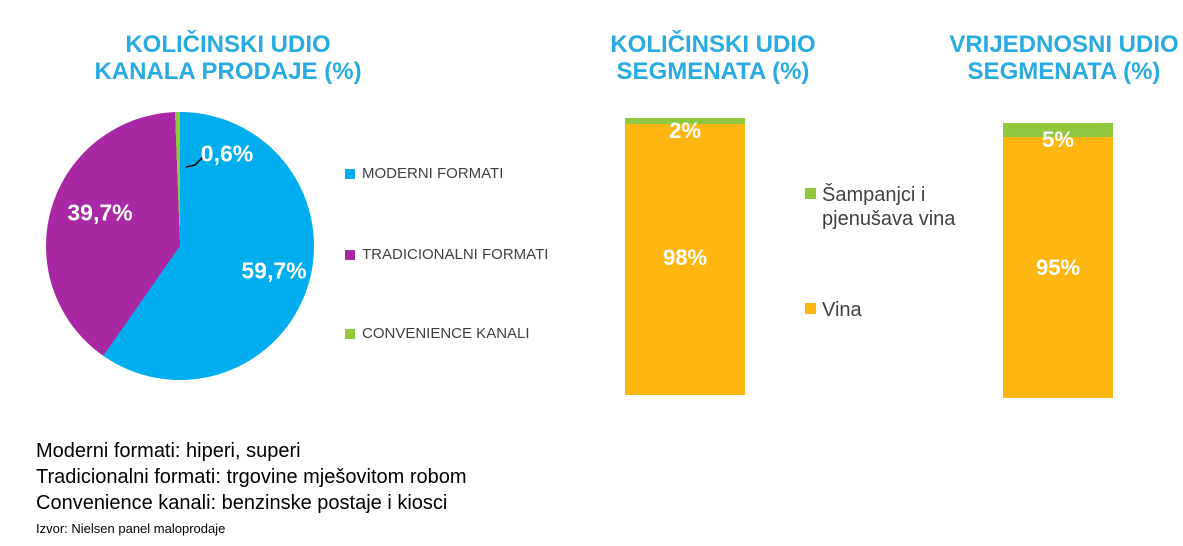 The width and height of the screenshot is (1183, 546). What do you see at coordinates (350, 254) in the screenshot?
I see `legend-swatch-purple` at bounding box center [350, 254].